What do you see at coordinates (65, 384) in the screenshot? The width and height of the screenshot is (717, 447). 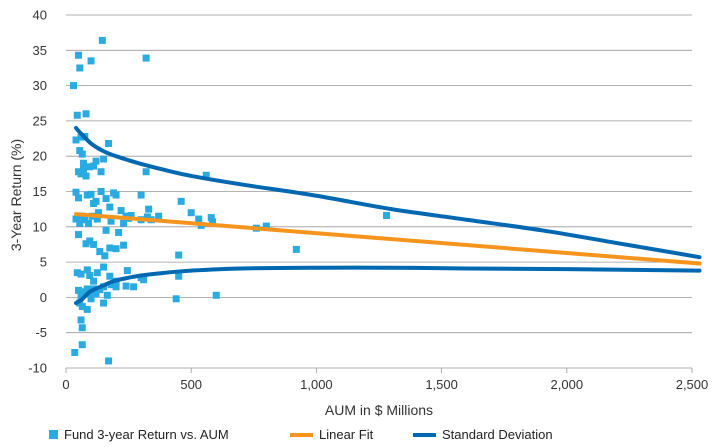 I see `x-tick-label: 0` at bounding box center [65, 384].